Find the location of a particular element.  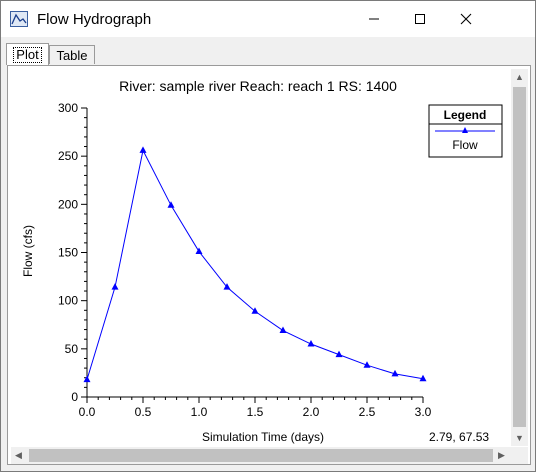

title-bar: Flow Hydrograph is located at coordinates (268, 19).